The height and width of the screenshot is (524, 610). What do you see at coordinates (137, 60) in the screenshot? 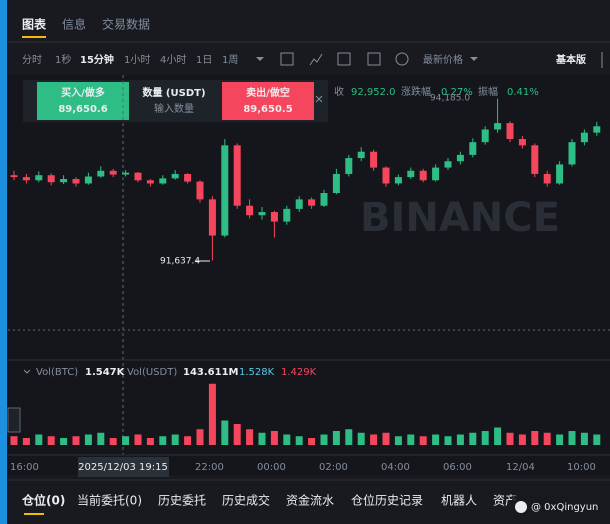
I see `interval: 1小时` at bounding box center [137, 60].